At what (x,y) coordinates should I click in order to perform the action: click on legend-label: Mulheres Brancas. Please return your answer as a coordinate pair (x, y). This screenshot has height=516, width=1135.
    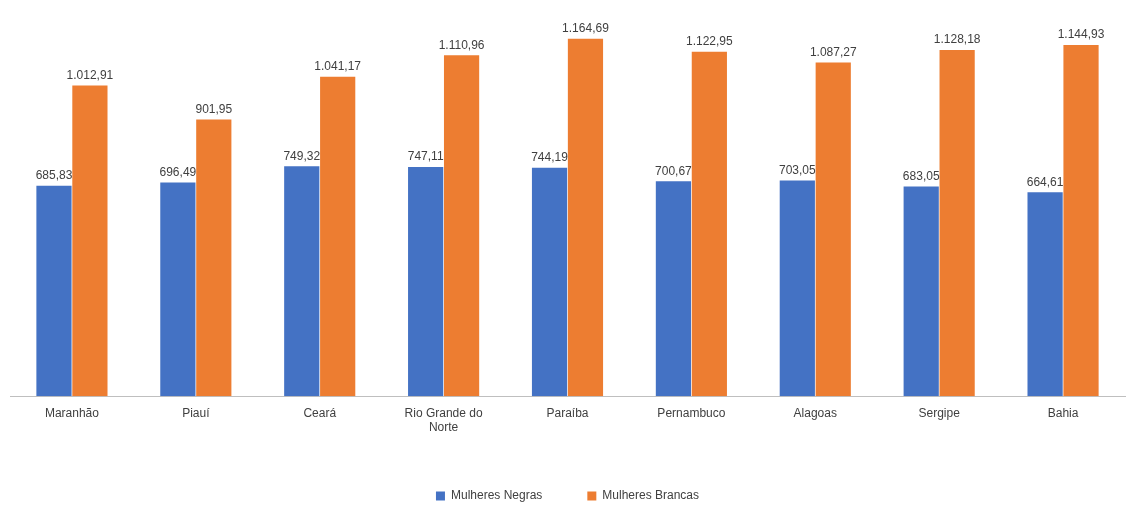
    Looking at the image, I should click on (651, 495).